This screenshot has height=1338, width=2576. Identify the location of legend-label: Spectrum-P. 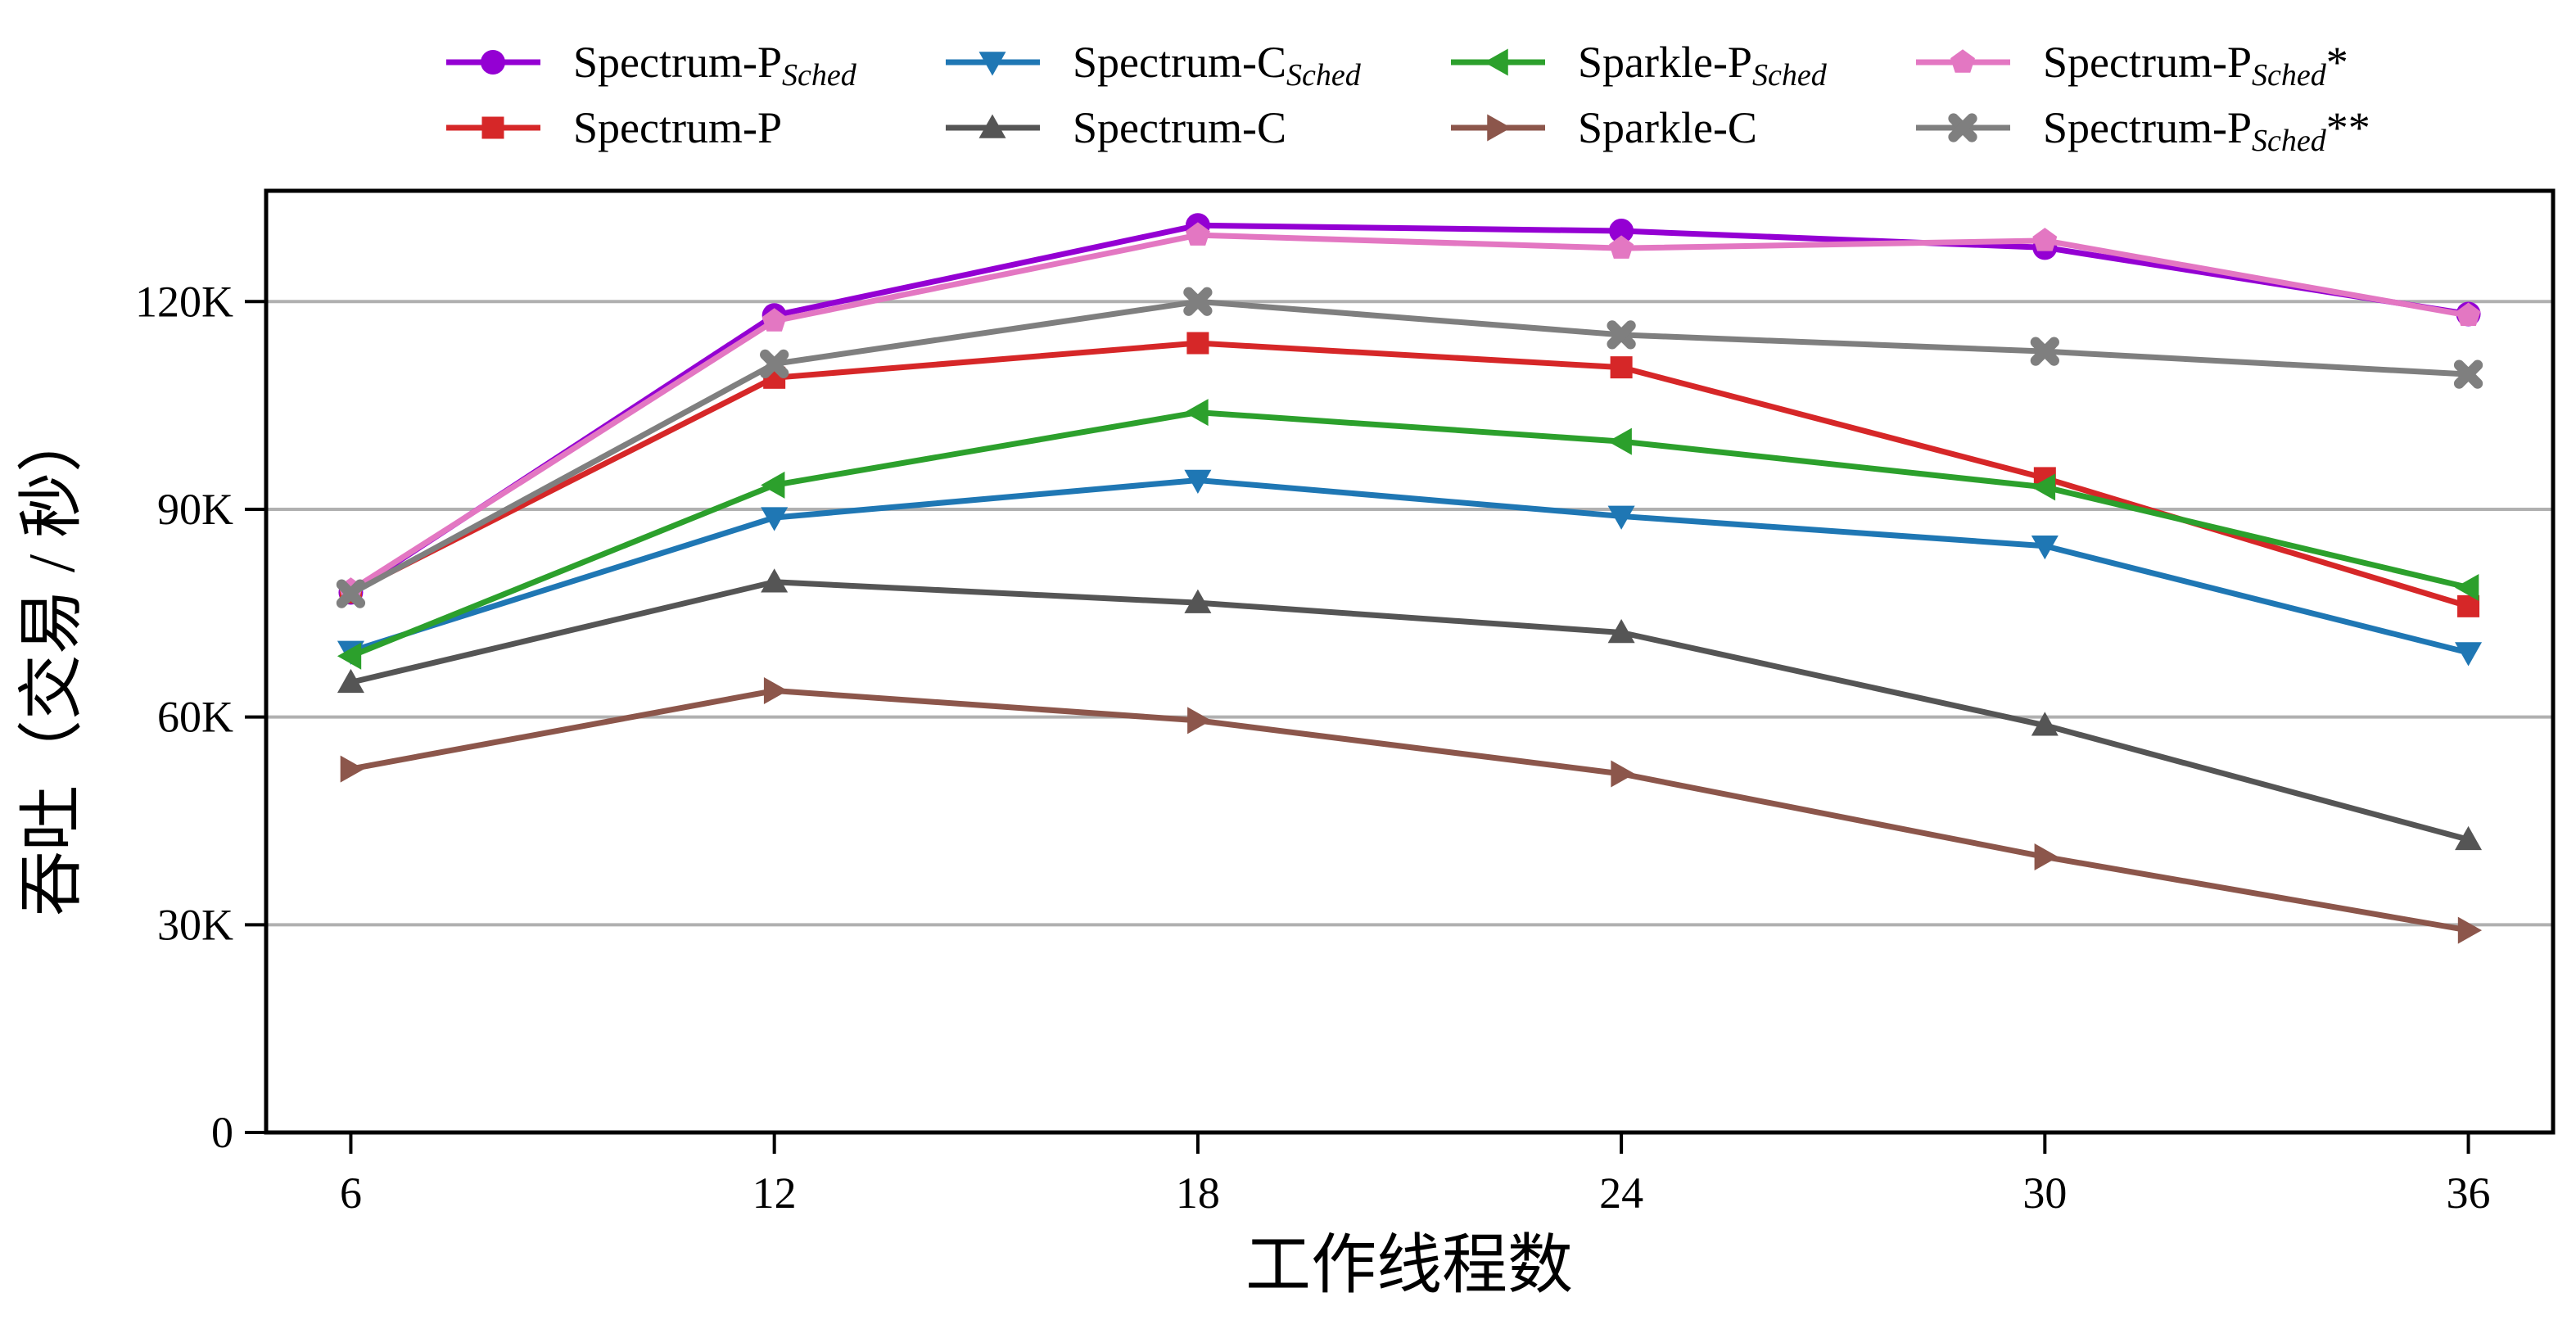
(677, 128).